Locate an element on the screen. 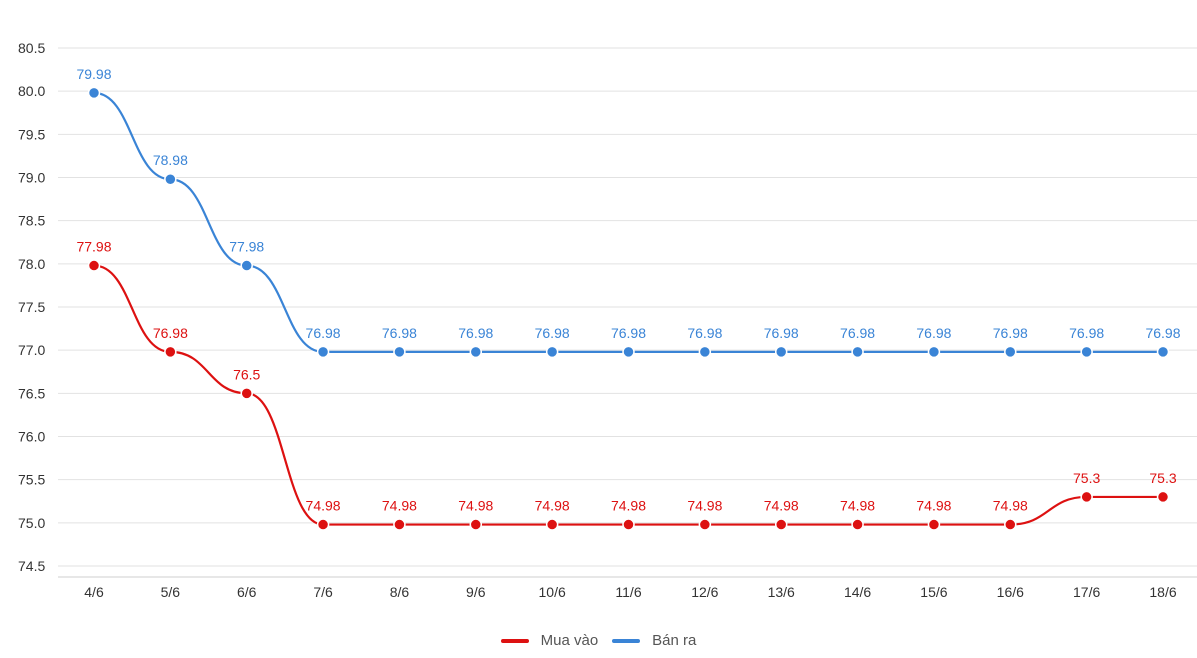 Image resolution: width=1197 pixels, height=658 pixels. x-tick-label: 7/6 is located at coordinates (323, 592).